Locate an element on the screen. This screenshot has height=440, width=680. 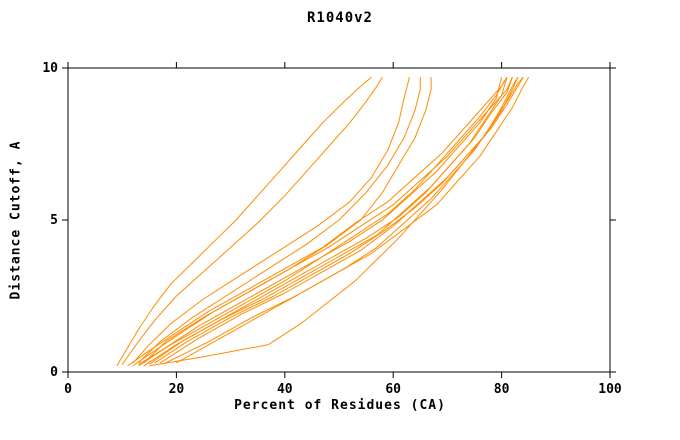
y-tick-label: 5 is located at coordinates (54, 220).